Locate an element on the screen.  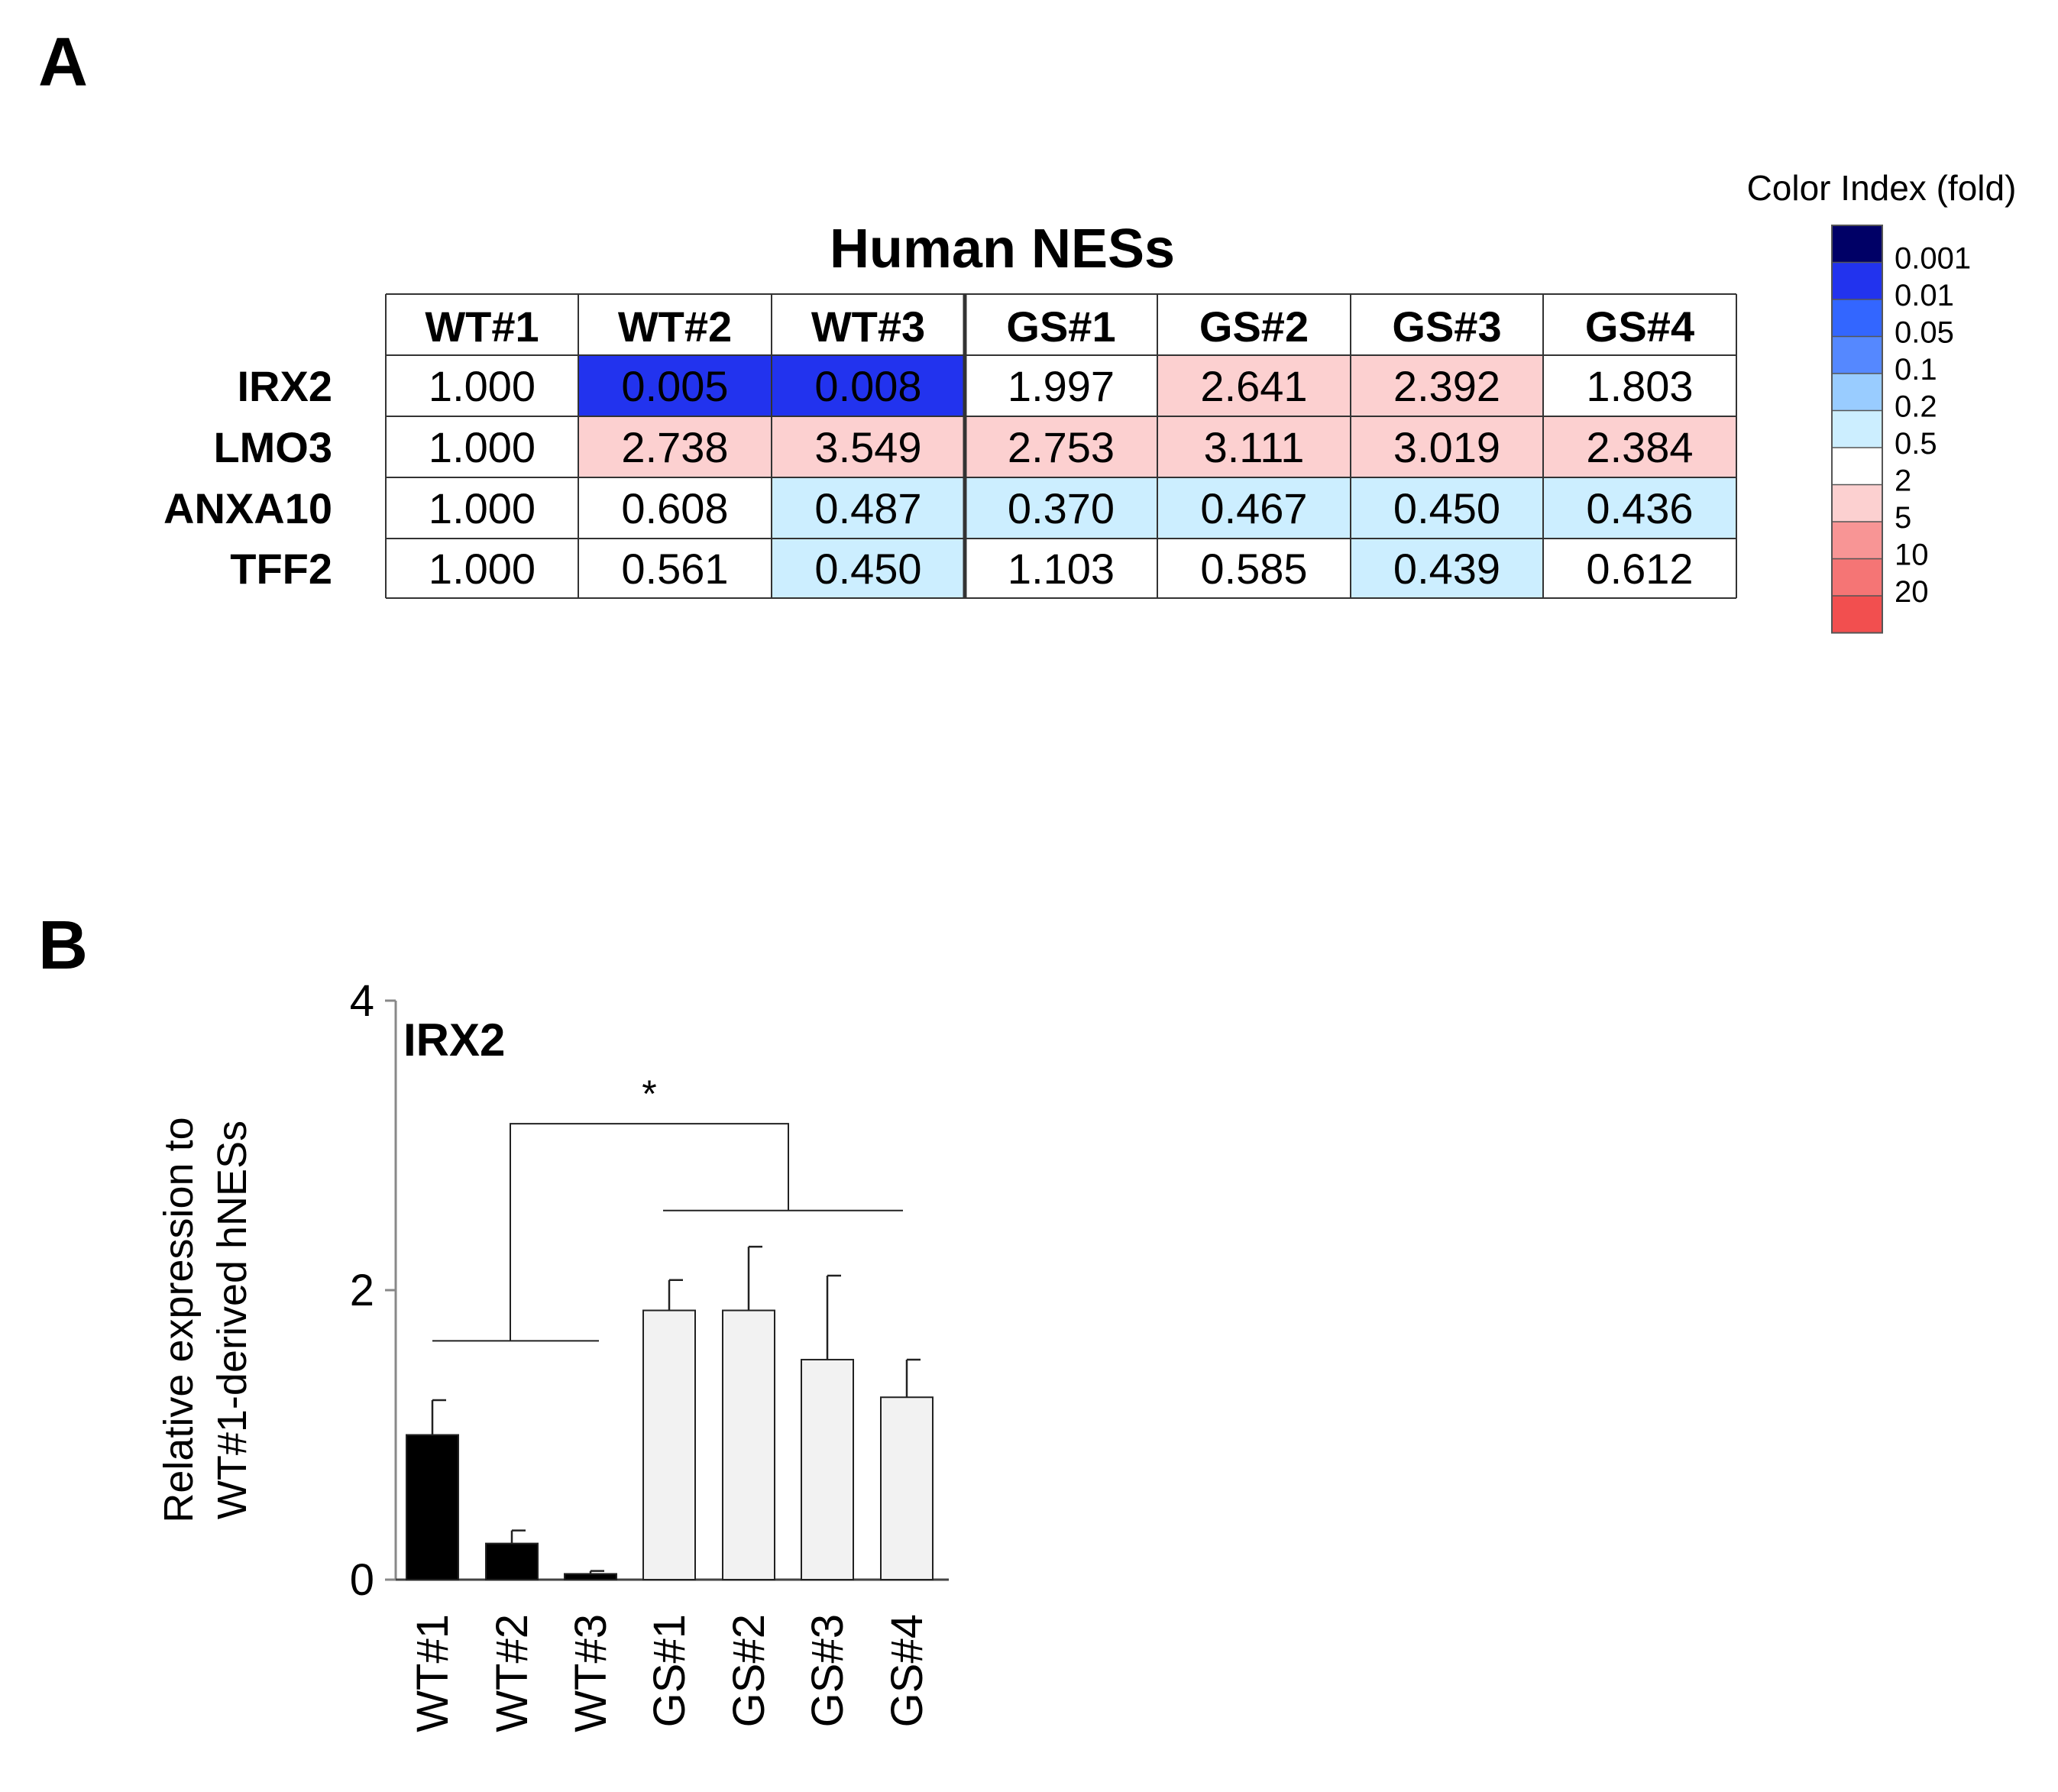
heatmap-column-header: WT#1 is located at coordinates (482, 326).